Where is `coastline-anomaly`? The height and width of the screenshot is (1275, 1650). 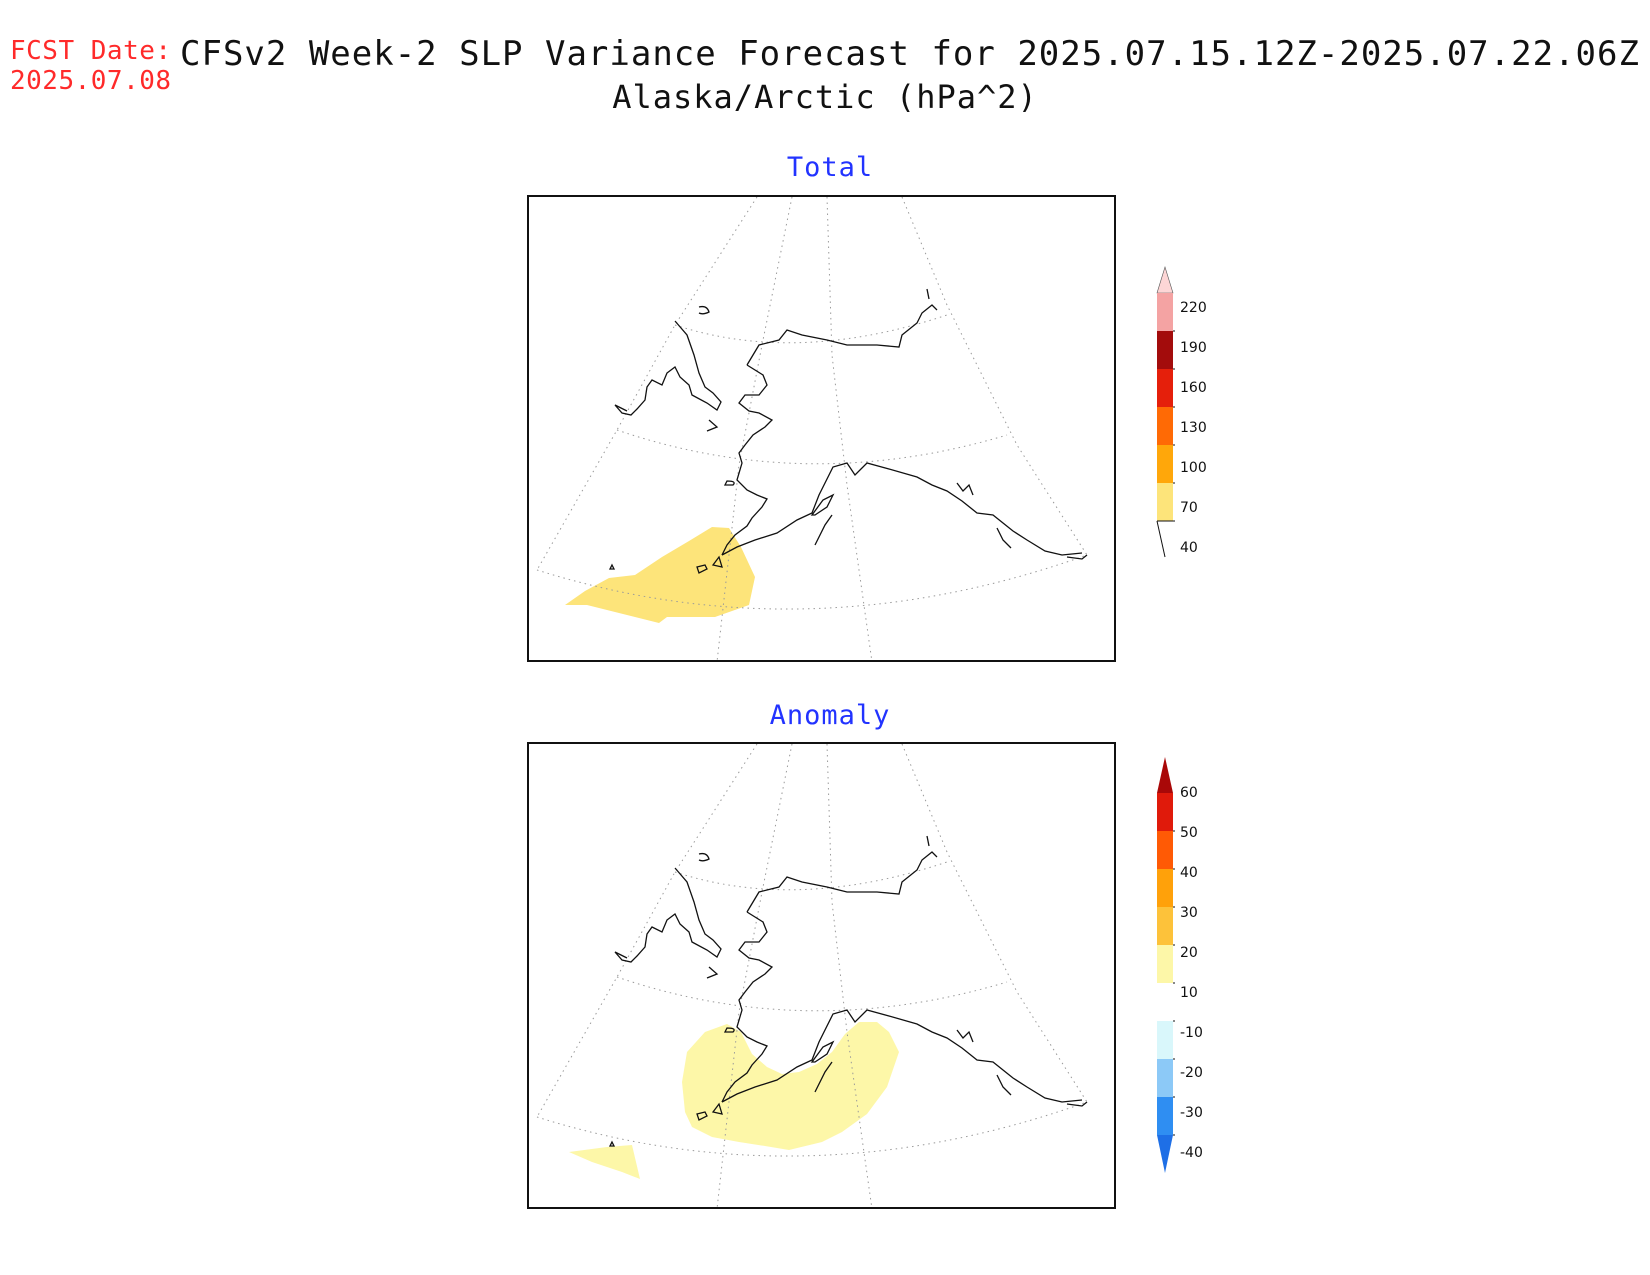
coastline-anomaly is located at coordinates (848, 991).